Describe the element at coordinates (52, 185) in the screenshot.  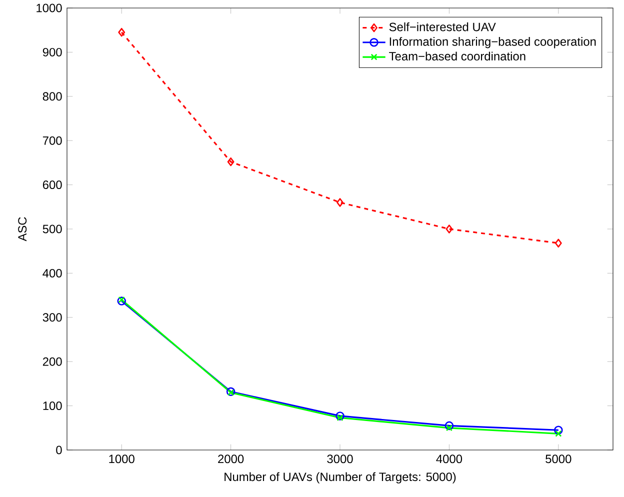
I see `y-tick-label: 600` at that location.